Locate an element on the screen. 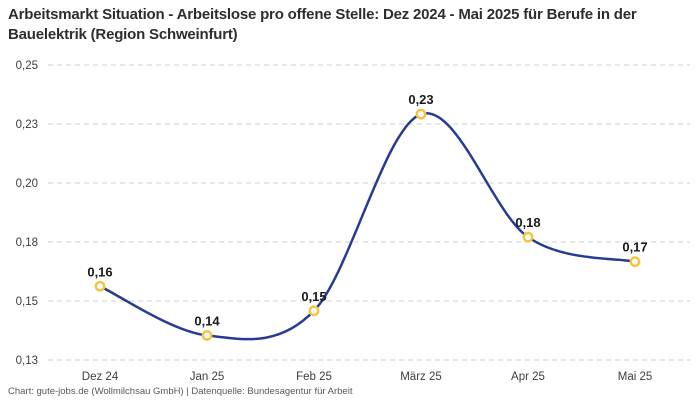 The height and width of the screenshot is (400, 700). data-point-label: 0,23 is located at coordinates (420, 99).